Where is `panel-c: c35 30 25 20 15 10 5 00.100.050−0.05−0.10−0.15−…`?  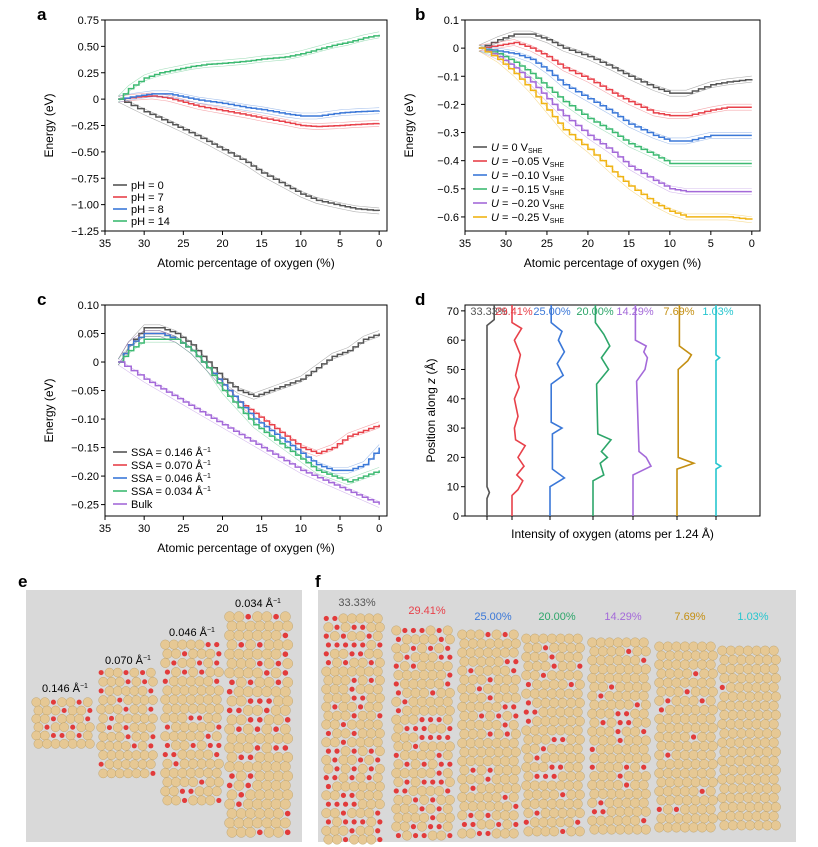
panel-c: c35 30 25 20 15 10 5 00.100.050−0.05−0.10−0.15−… is located at coordinates (212, 422).